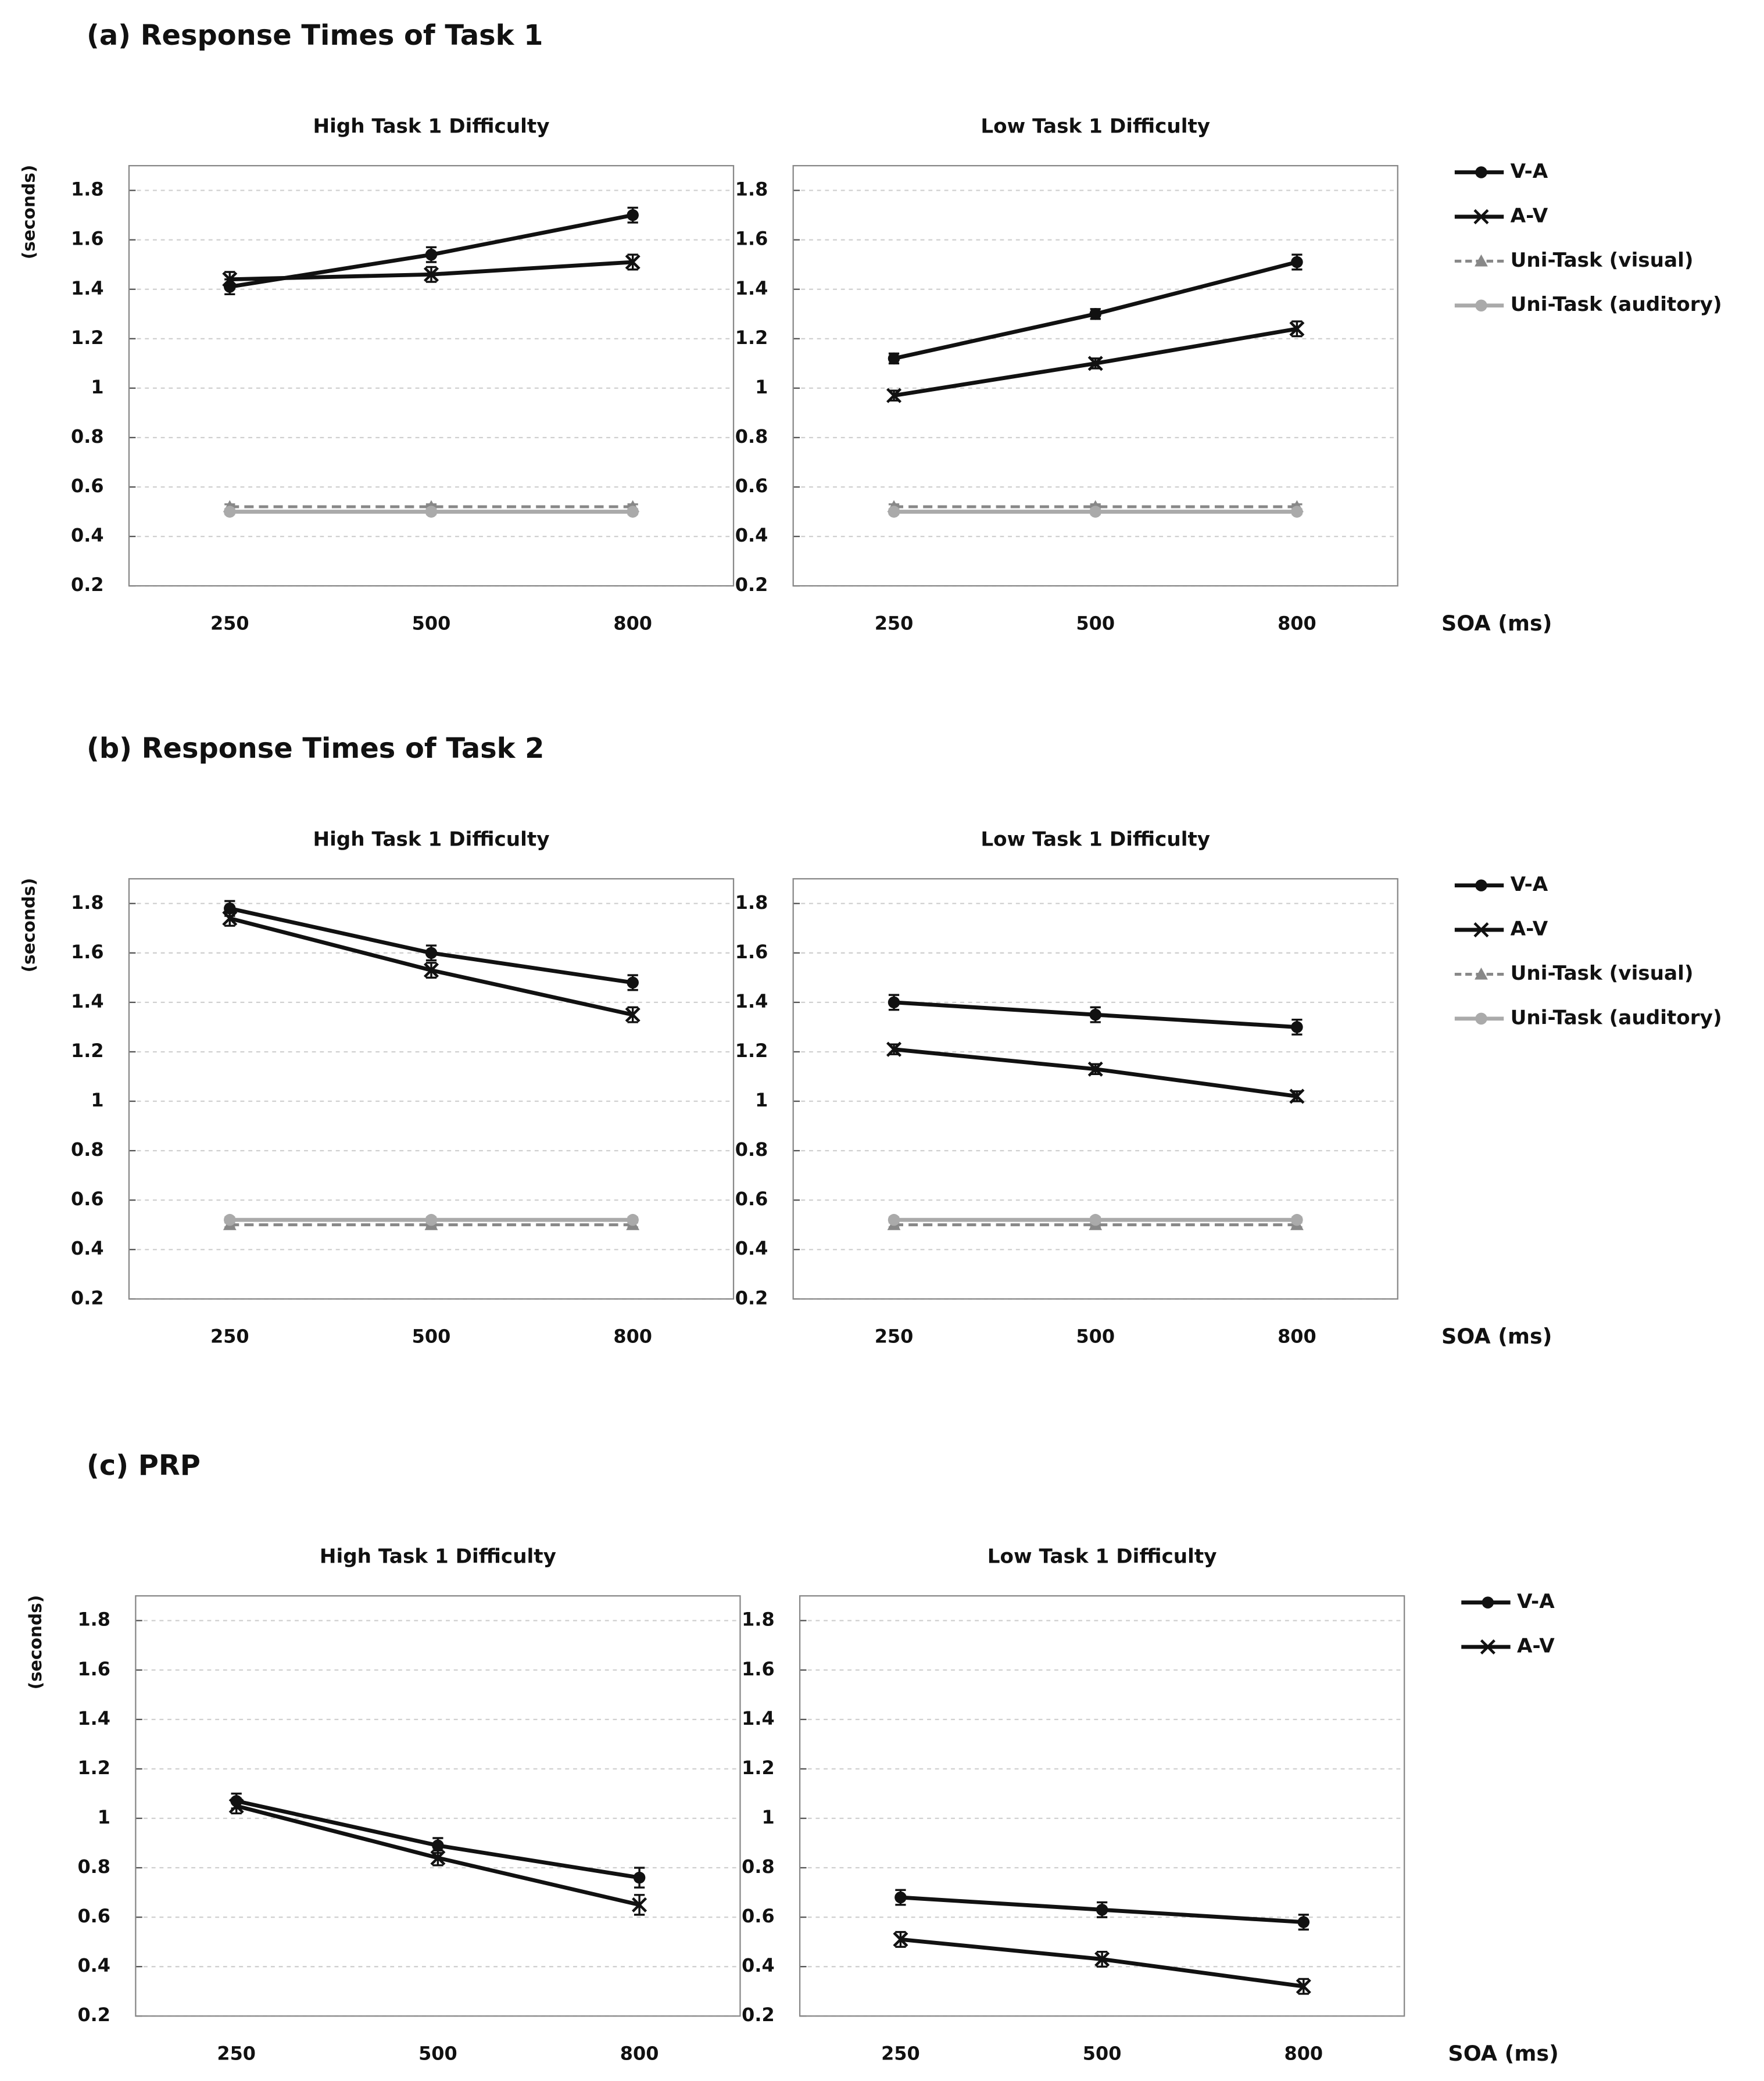  I want to click on chart-title: High Task 1 Difficulty, so click(431, 126).